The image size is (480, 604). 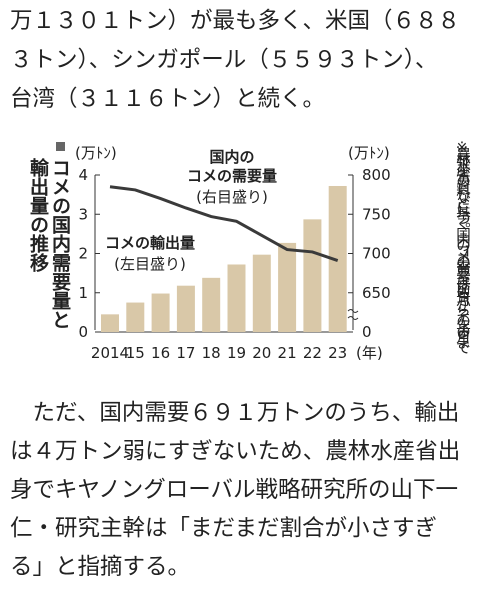 What do you see at coordinates (287, 353) in the screenshot?
I see `x-tick-label: 21` at bounding box center [287, 353].